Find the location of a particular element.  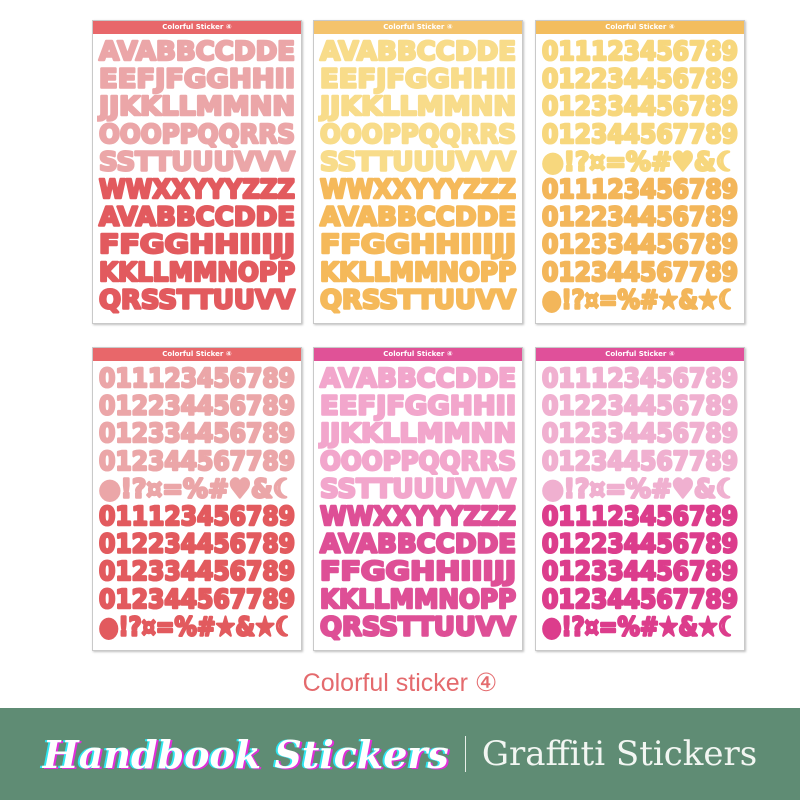

brand-banner: Handbook Stickers Graffiti Stickers is located at coordinates (400, 754).